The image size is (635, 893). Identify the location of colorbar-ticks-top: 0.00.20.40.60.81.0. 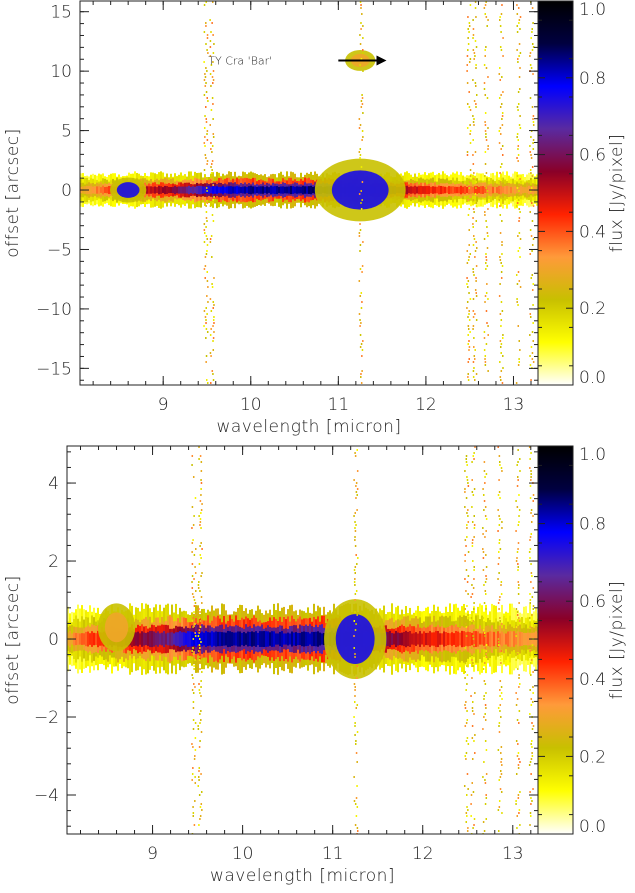
(572, 194).